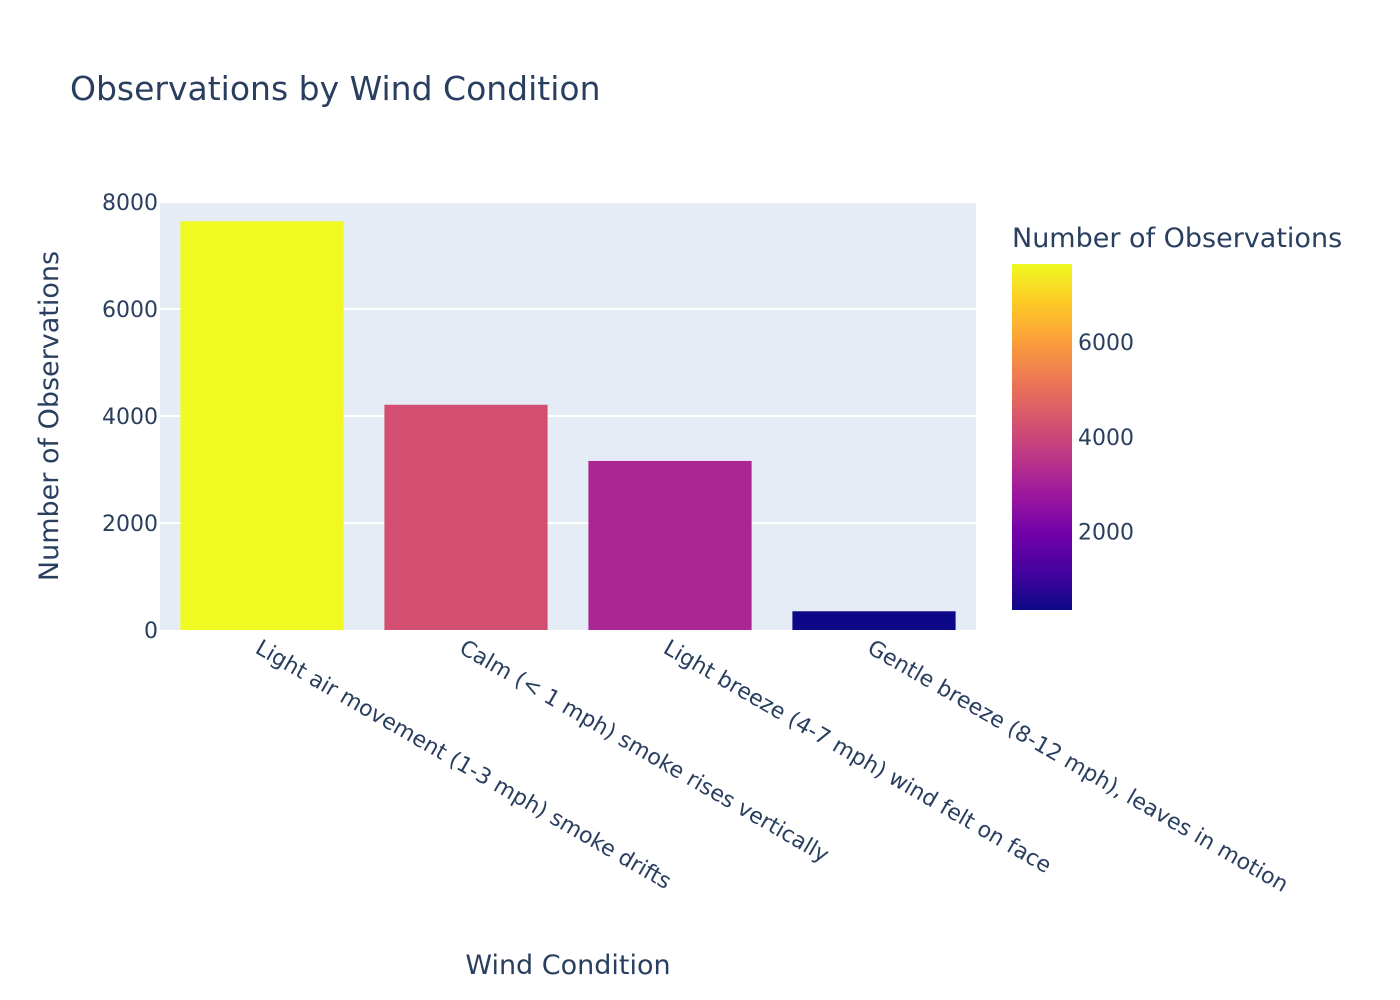 The image size is (1400, 1000). I want to click on y-axis-ticks: 0 2000 4000 6000 8000, so click(130, 417).